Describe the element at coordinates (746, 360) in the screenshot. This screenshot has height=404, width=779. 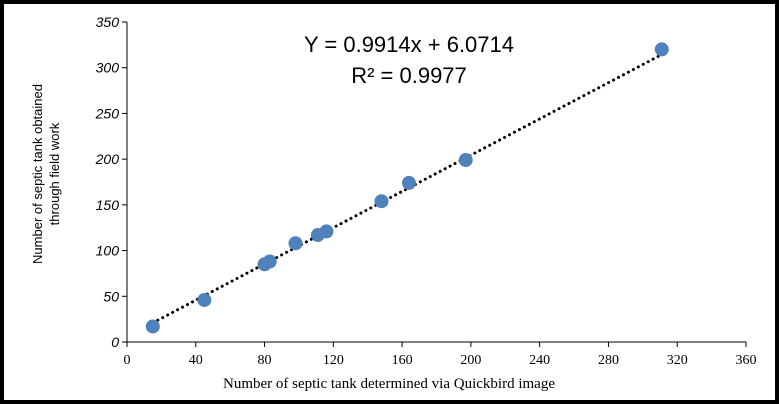
I see `x-tick-label: 360` at that location.